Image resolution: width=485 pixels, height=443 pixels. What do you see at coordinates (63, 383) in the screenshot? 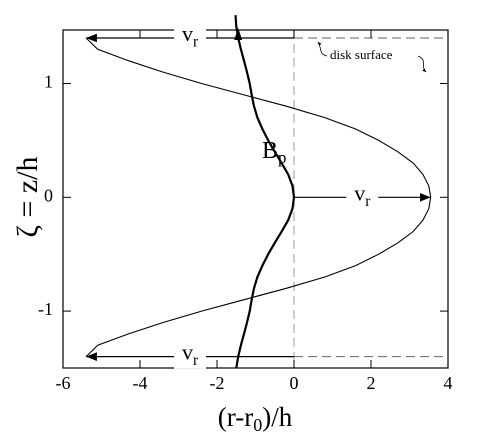
I see `x-tick-label: -6` at bounding box center [63, 383].